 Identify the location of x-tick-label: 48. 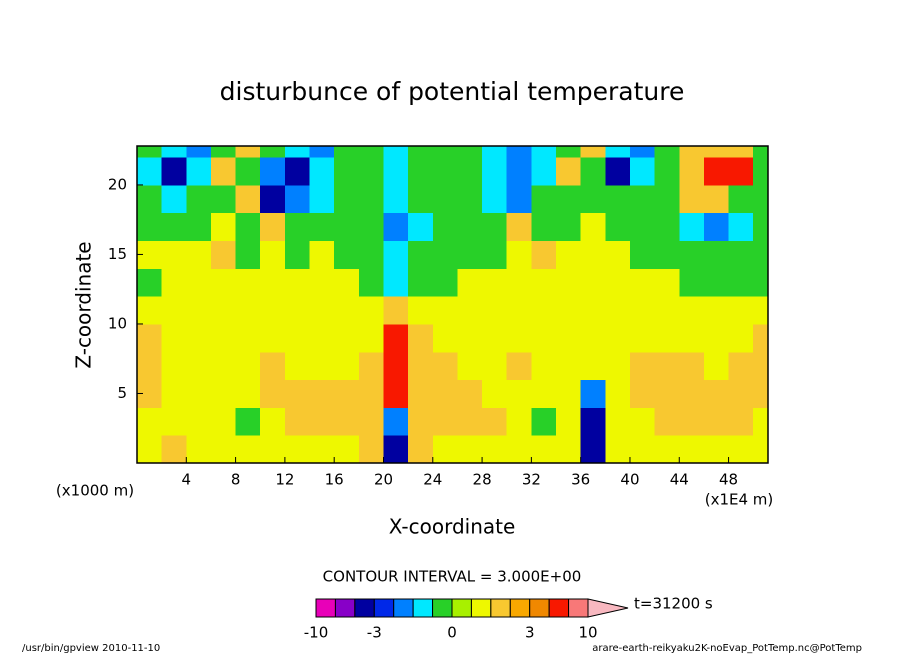
(728, 480).